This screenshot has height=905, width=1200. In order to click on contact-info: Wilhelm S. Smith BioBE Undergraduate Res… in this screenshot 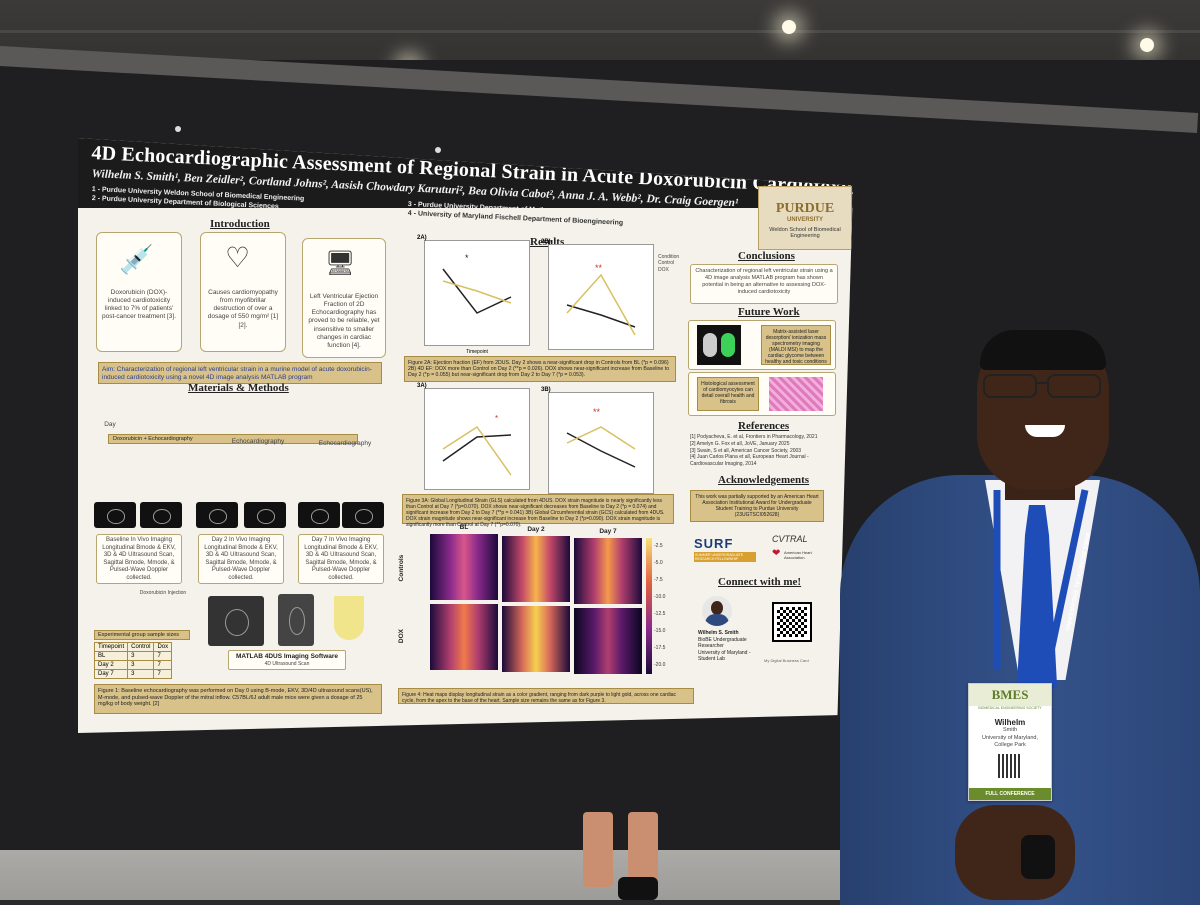, I will do `click(733, 646)`.